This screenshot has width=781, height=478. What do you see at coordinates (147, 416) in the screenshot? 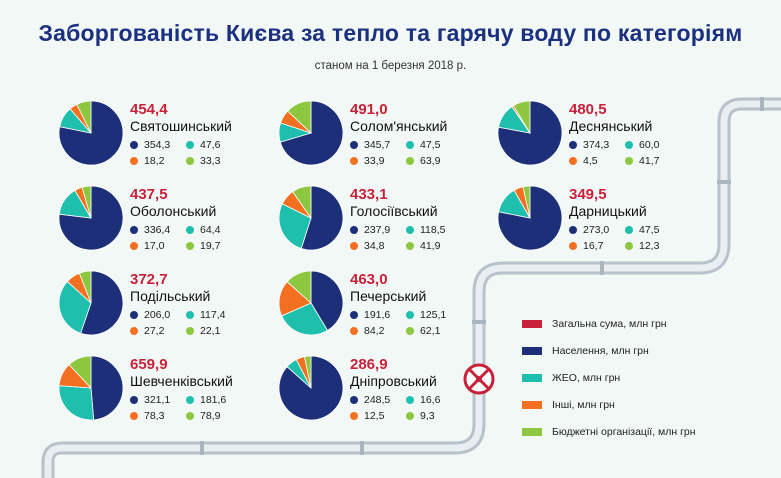
I see `value-other: 78,3` at bounding box center [147, 416].